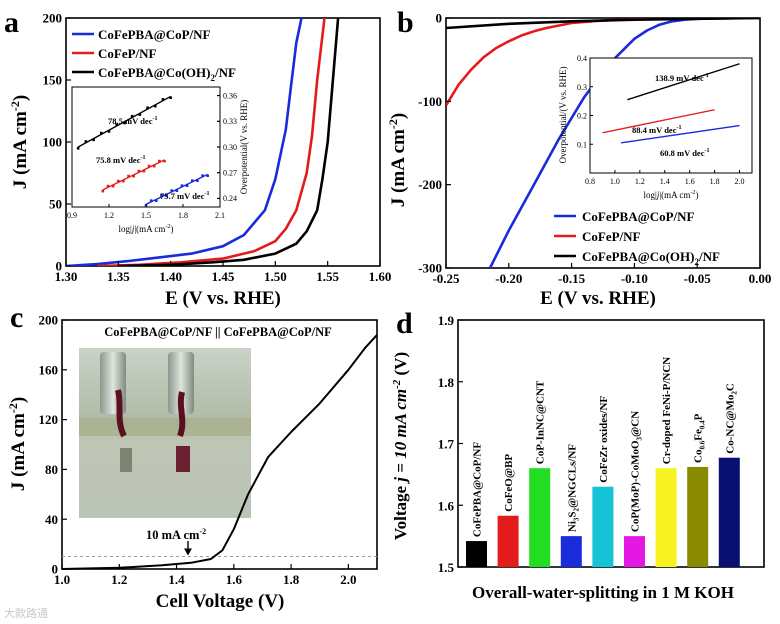 The width and height of the screenshot is (780, 624). I want to click on panel-a-ytick-label-3: 150, so click(53, 80).